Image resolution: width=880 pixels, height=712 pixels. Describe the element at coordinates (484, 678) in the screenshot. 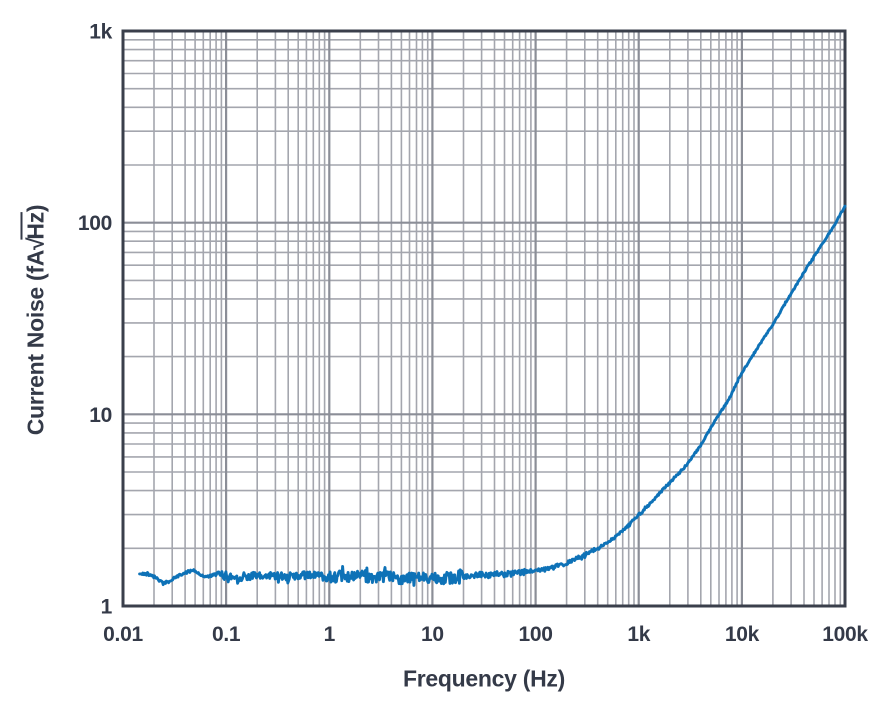

I see `x-axis-title: Frequency (Hz)` at that location.